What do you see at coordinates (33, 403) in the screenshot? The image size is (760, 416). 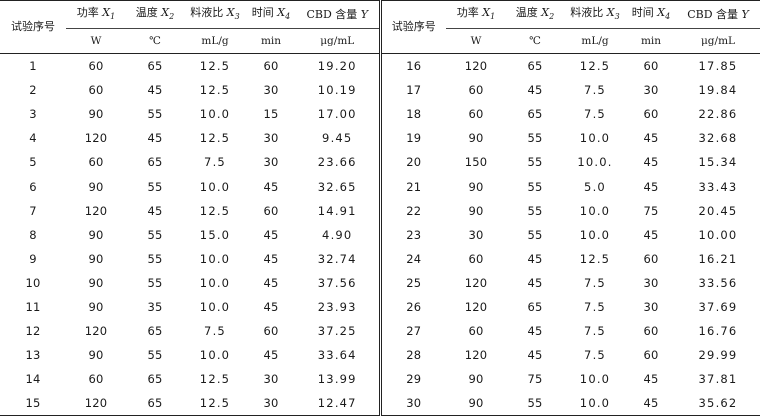 I see `run-index-cell-left: 15` at bounding box center [33, 403].